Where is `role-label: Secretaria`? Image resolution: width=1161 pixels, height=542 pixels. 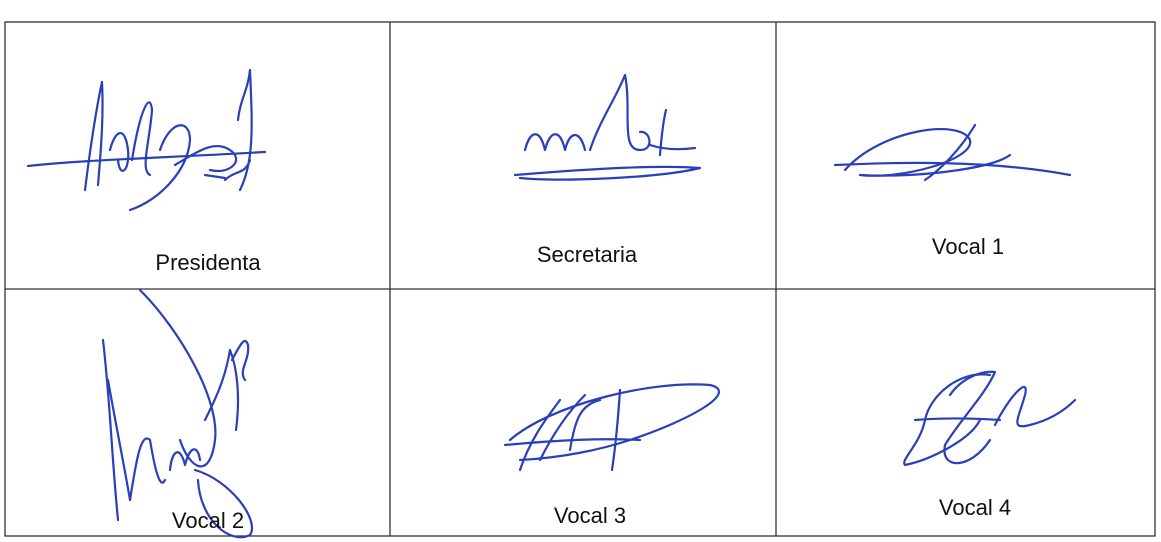
role-label: Secretaria is located at coordinates (587, 254).